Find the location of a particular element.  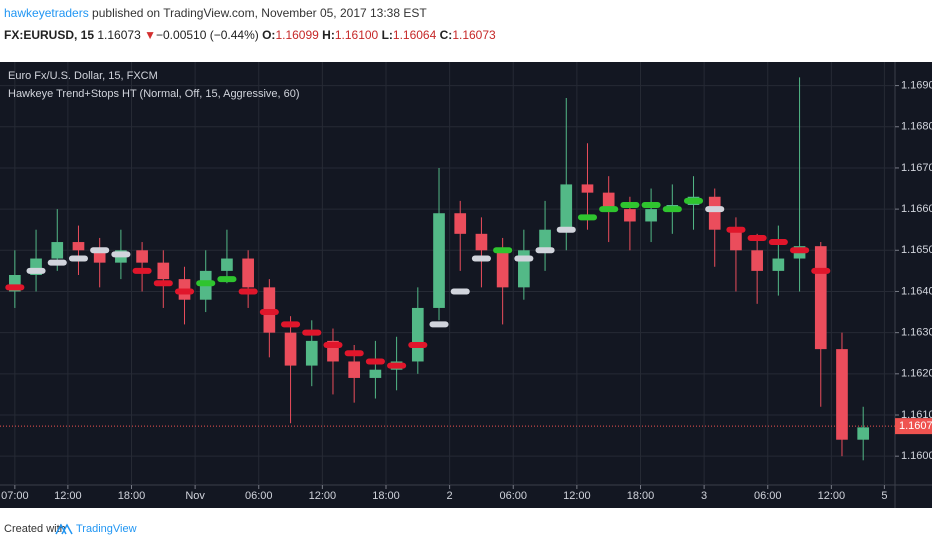

y-tick-label: 1.16700 is located at coordinates (916, 168).